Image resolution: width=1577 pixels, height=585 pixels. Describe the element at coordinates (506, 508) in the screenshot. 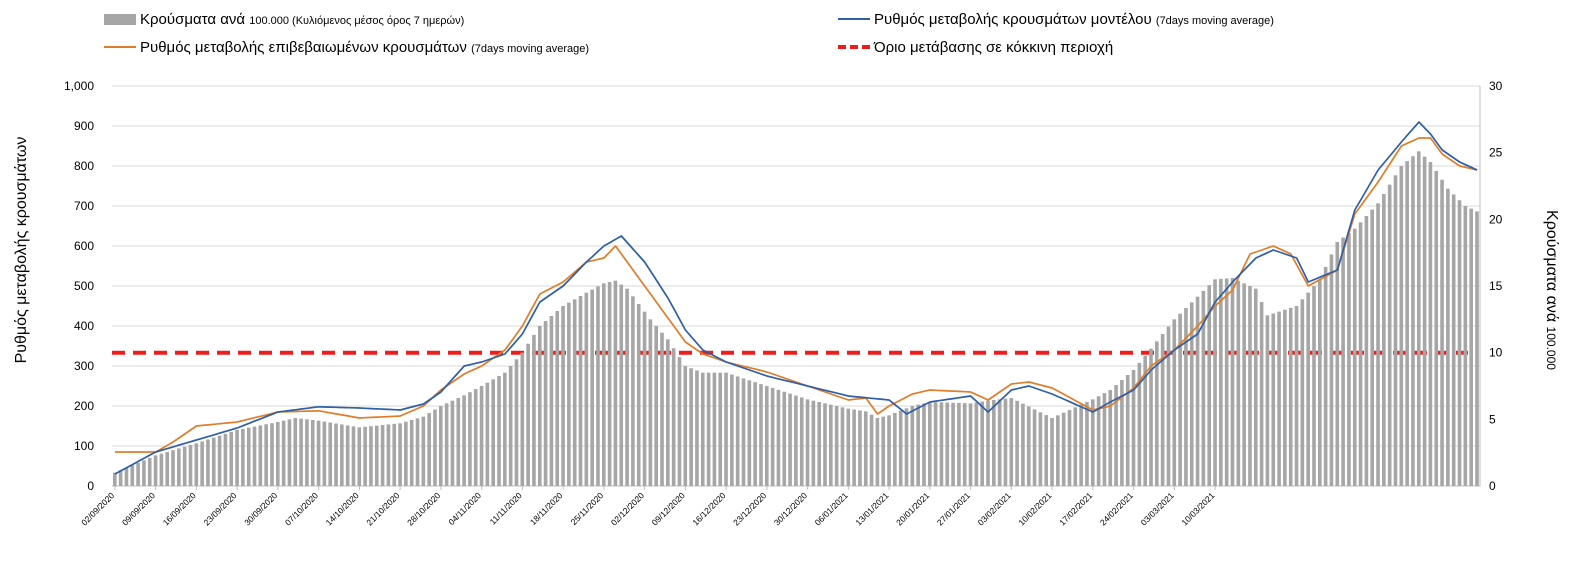

I see `x-tick-label: 11/11/2020` at that location.